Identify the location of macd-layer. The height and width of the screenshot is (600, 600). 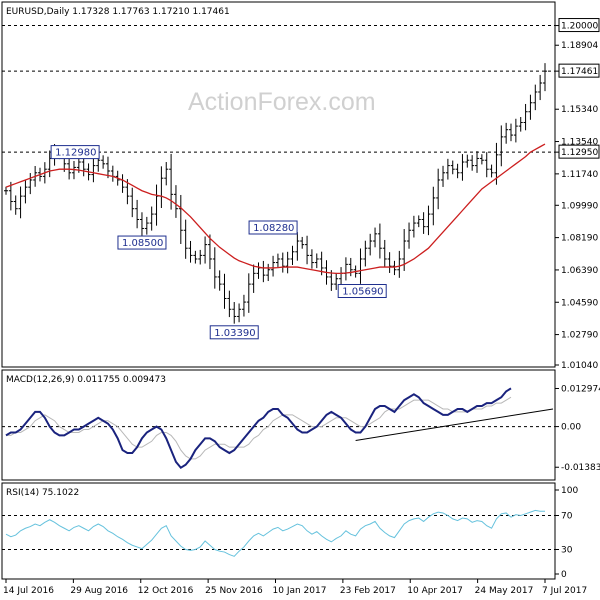
(278, 428).